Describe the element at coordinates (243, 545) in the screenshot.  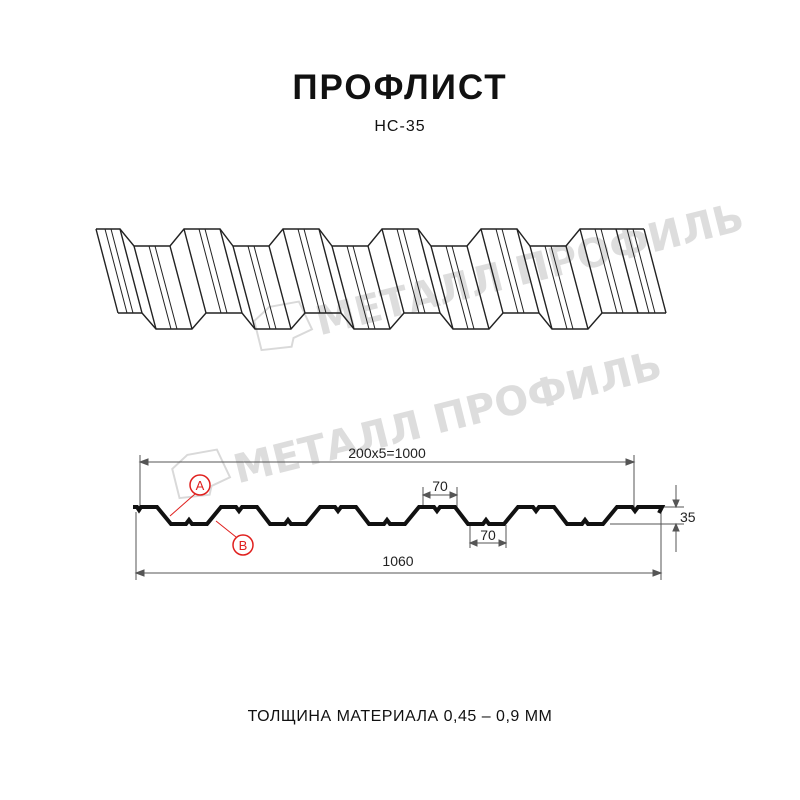
I see `callout-b-label: B` at that location.